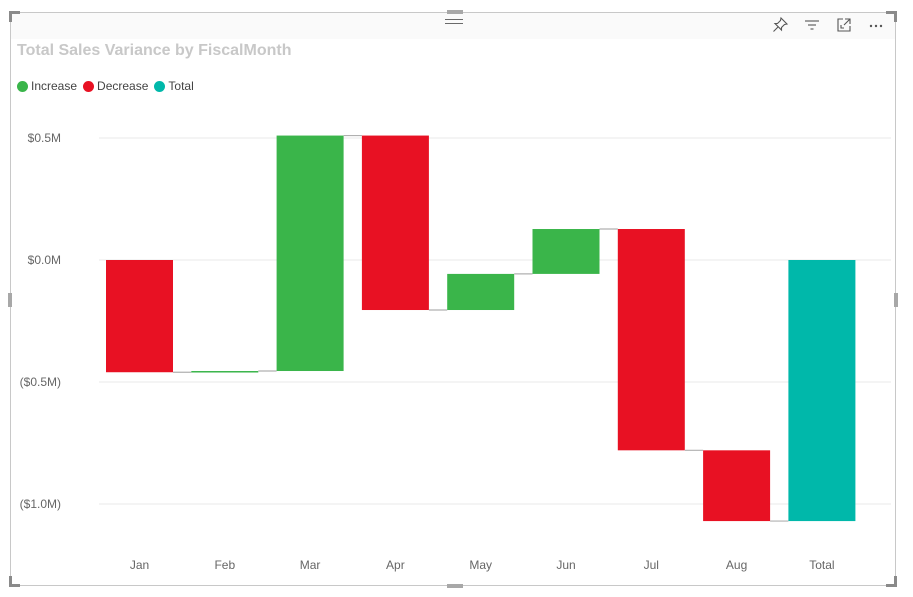  Describe the element at coordinates (395, 565) in the screenshot. I see `x-tick-label: Apr` at that location.